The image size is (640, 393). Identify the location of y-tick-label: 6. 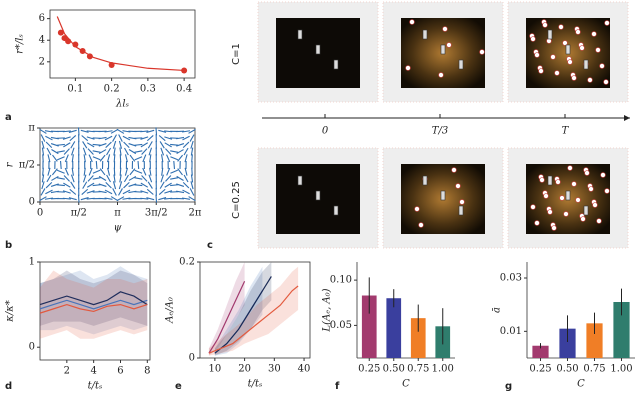
(42, 18).